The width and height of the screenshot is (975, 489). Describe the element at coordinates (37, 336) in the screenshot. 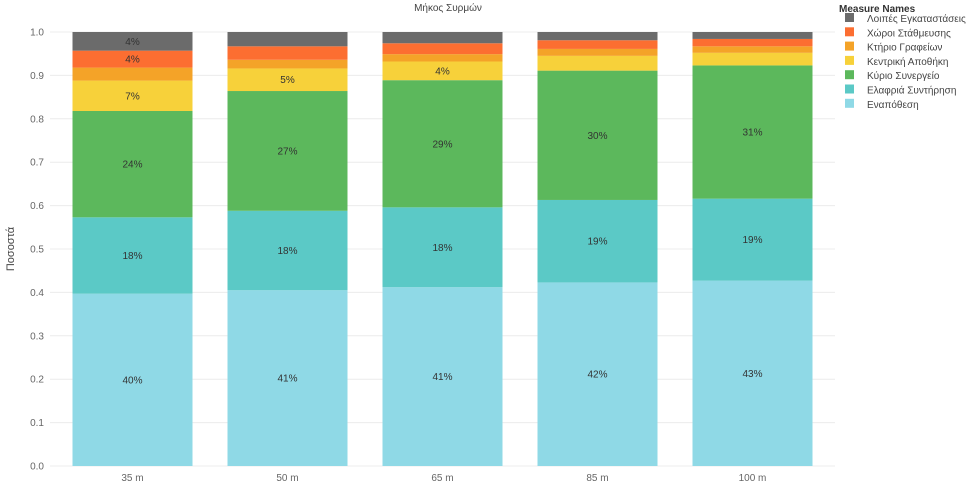

I see `y-tick-label: 0.3` at that location.